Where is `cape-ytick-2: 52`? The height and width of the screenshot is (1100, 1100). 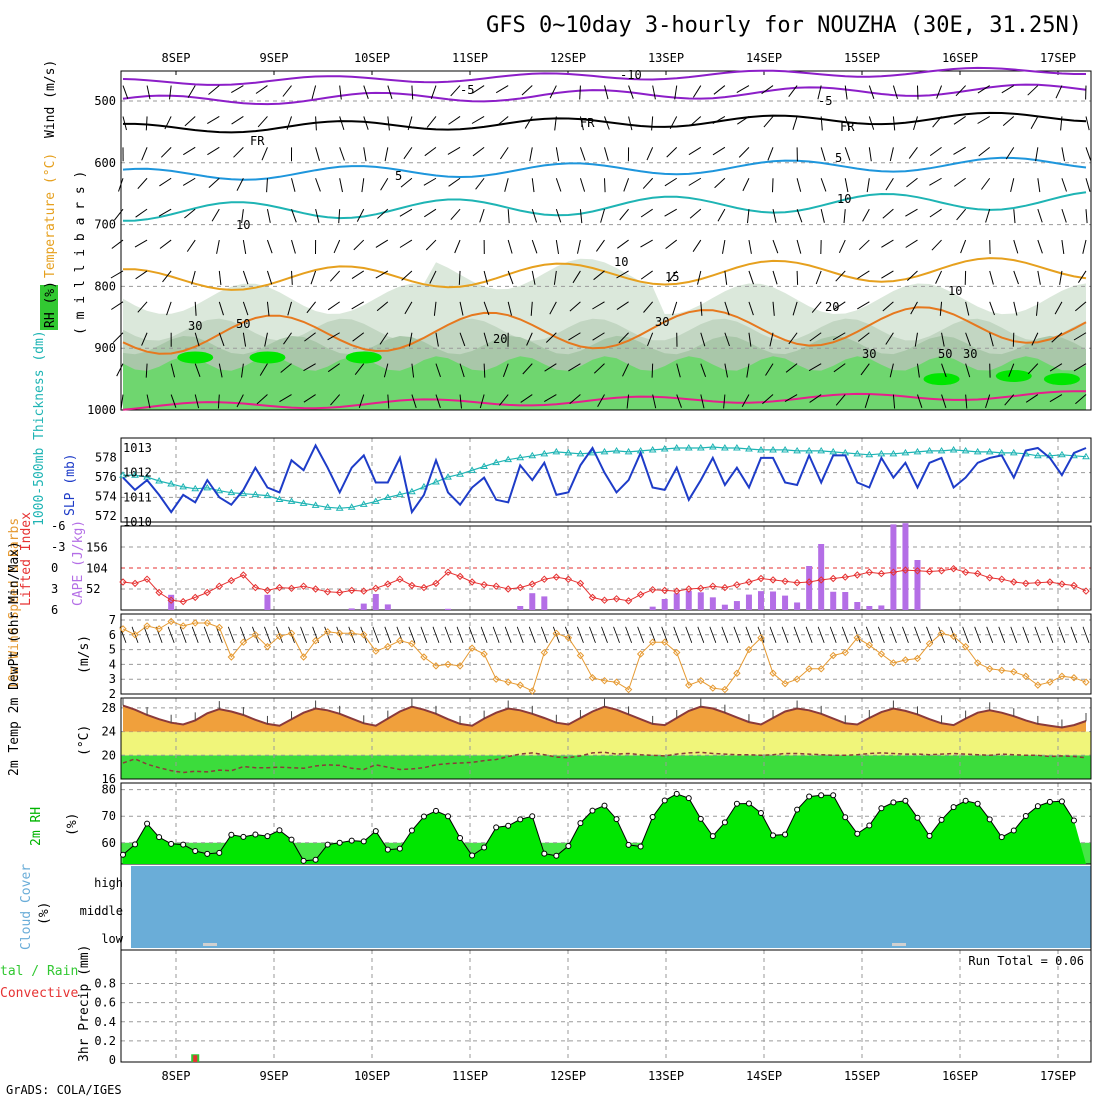 cape-ytick-2: 52 is located at coordinates (93, 589).